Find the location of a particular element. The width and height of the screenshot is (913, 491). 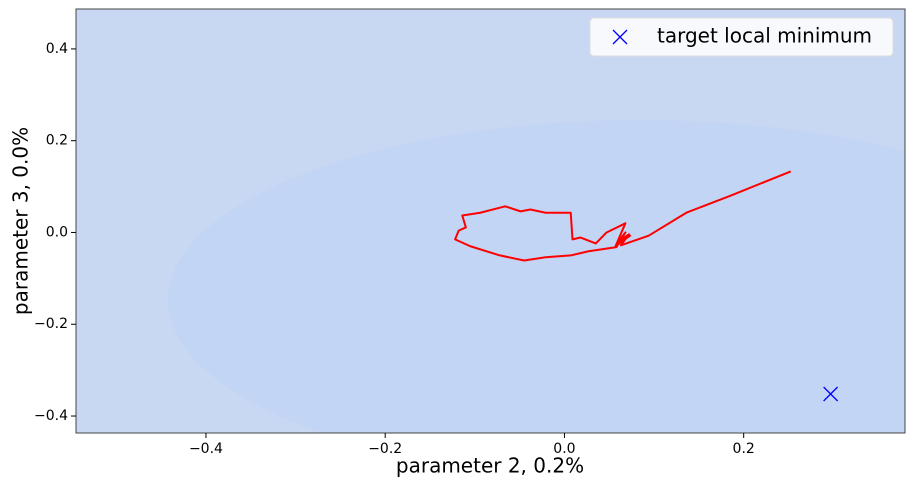

legend-label: target local minimum is located at coordinates (764, 36).